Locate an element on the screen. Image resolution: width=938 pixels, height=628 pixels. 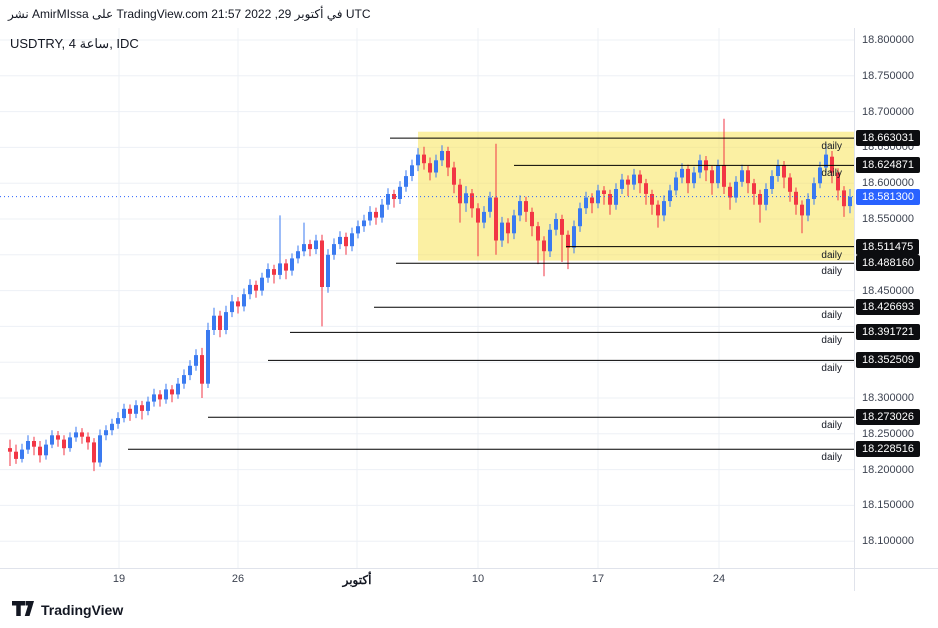
symbol-legend: USDTRY, 4 ساعة, IDC is located at coordinates (74, 43).